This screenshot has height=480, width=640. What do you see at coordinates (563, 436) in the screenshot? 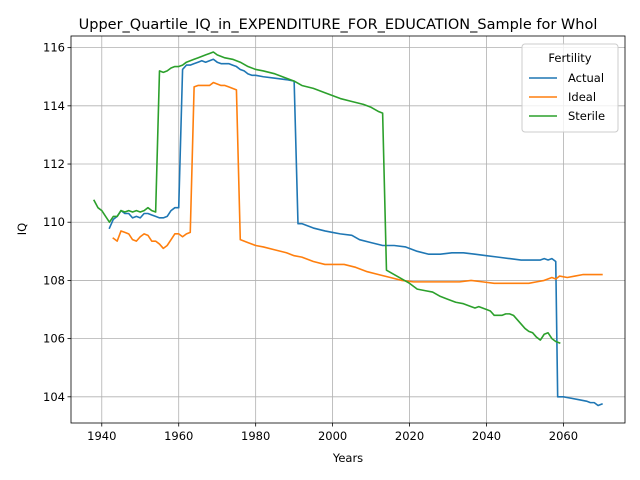
I see `x-tick-label: 2060` at bounding box center [563, 436].